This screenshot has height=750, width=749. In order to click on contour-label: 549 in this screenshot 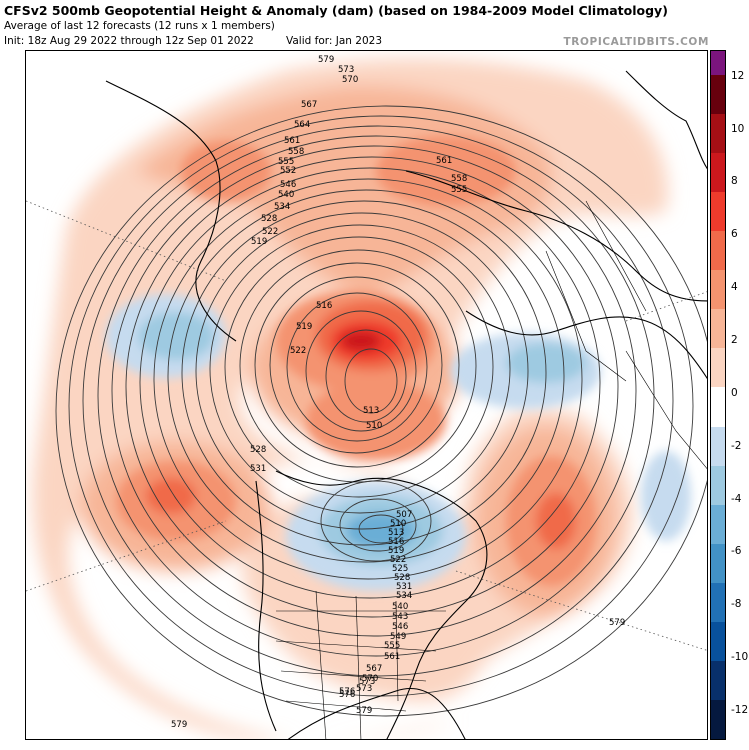, I will do `click(398, 637)`.